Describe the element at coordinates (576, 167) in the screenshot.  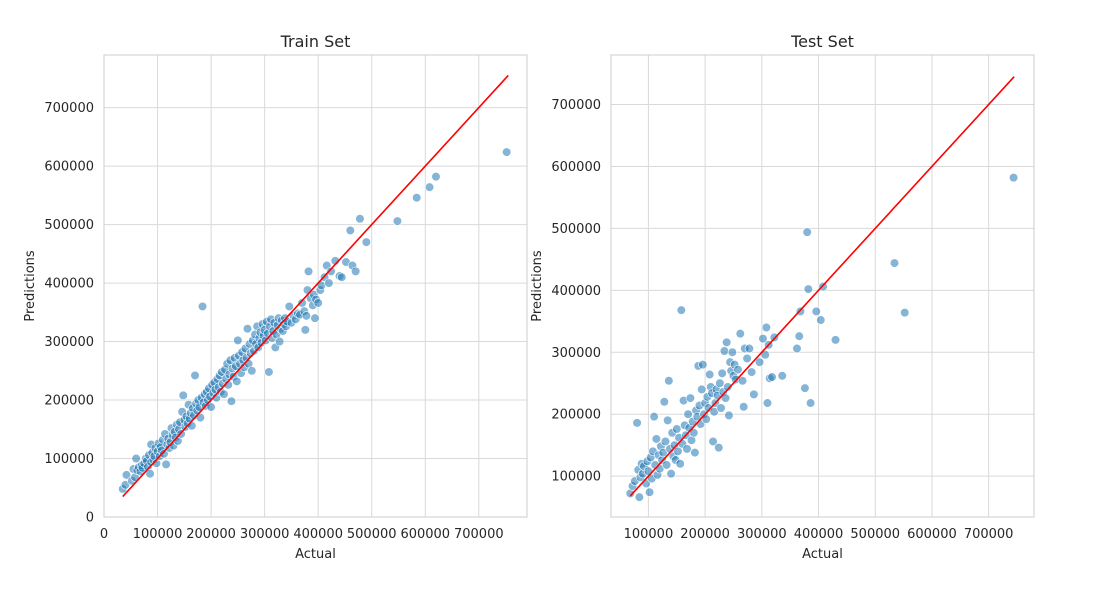
I see `test-y-tick-label: 600000` at that location.